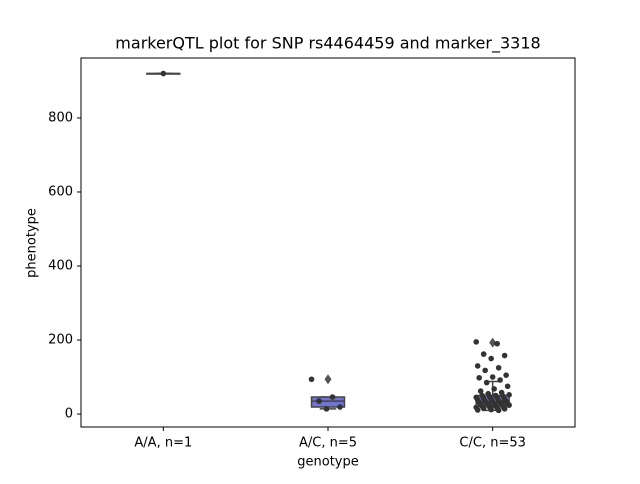 The height and width of the screenshot is (484, 640). What do you see at coordinates (492, 443) in the screenshot?
I see `x-tick-label: C/C, n=53` at bounding box center [492, 443].